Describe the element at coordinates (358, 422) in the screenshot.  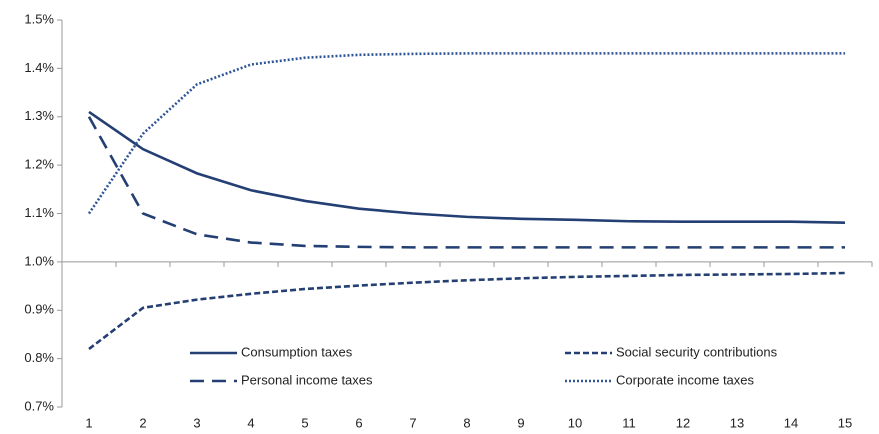
I see `x-tick-label: 6` at that location.